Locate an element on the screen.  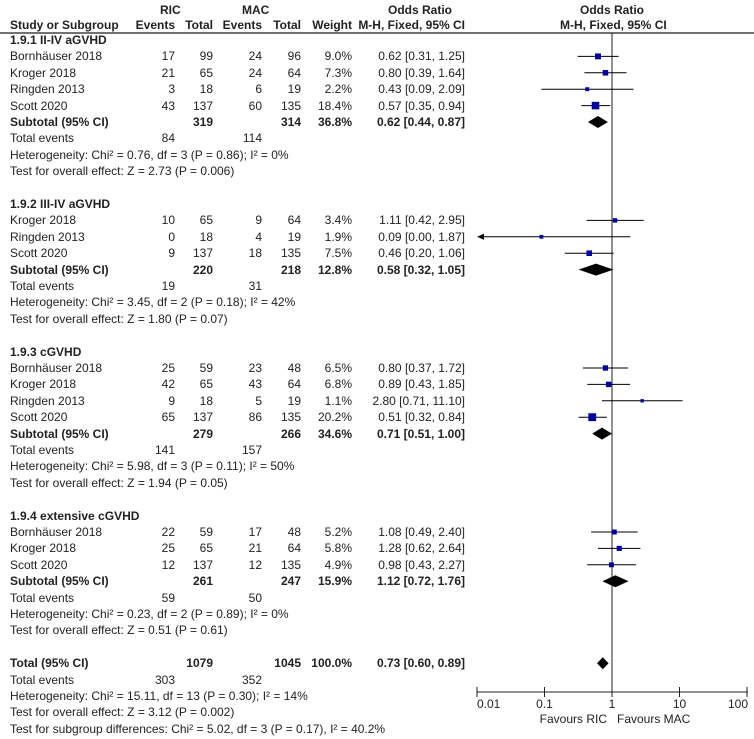
subtotal-n1: 261 is located at coordinates (202, 581).